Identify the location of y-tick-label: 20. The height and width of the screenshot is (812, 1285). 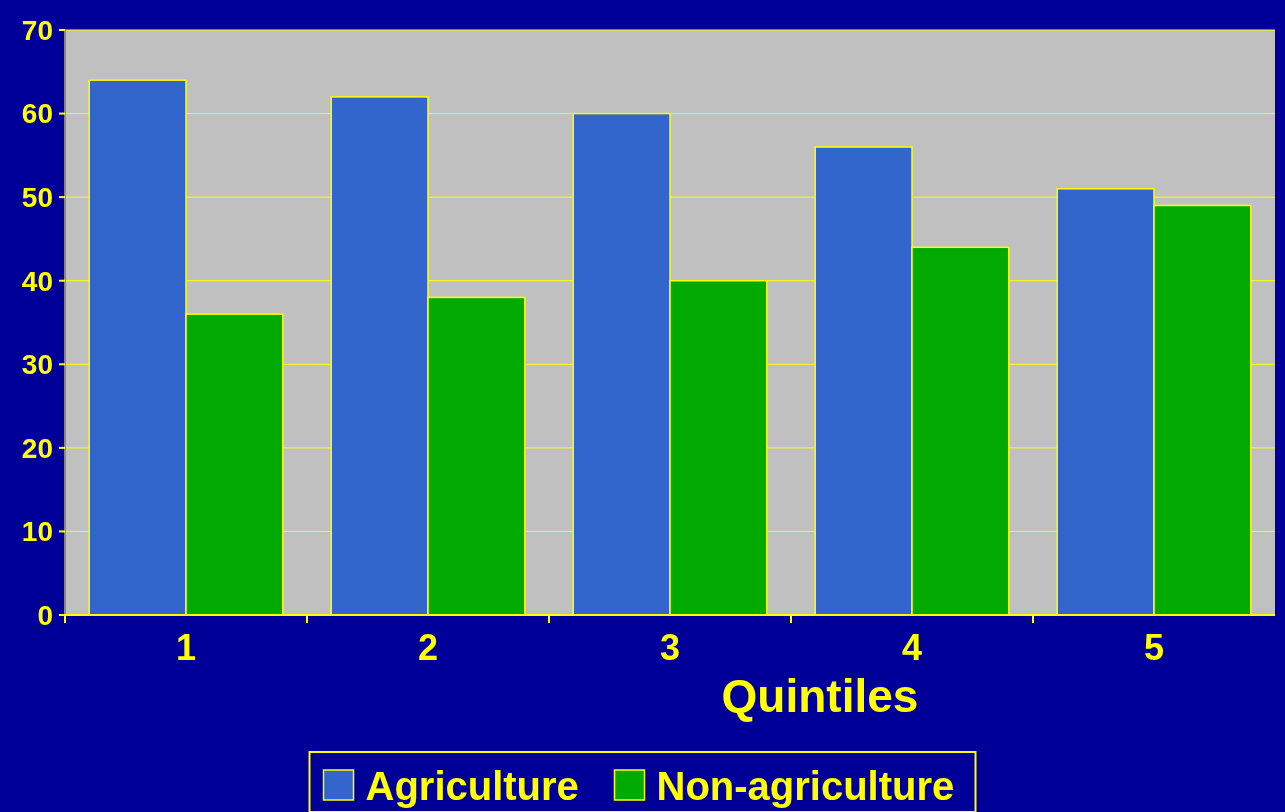
(37, 448).